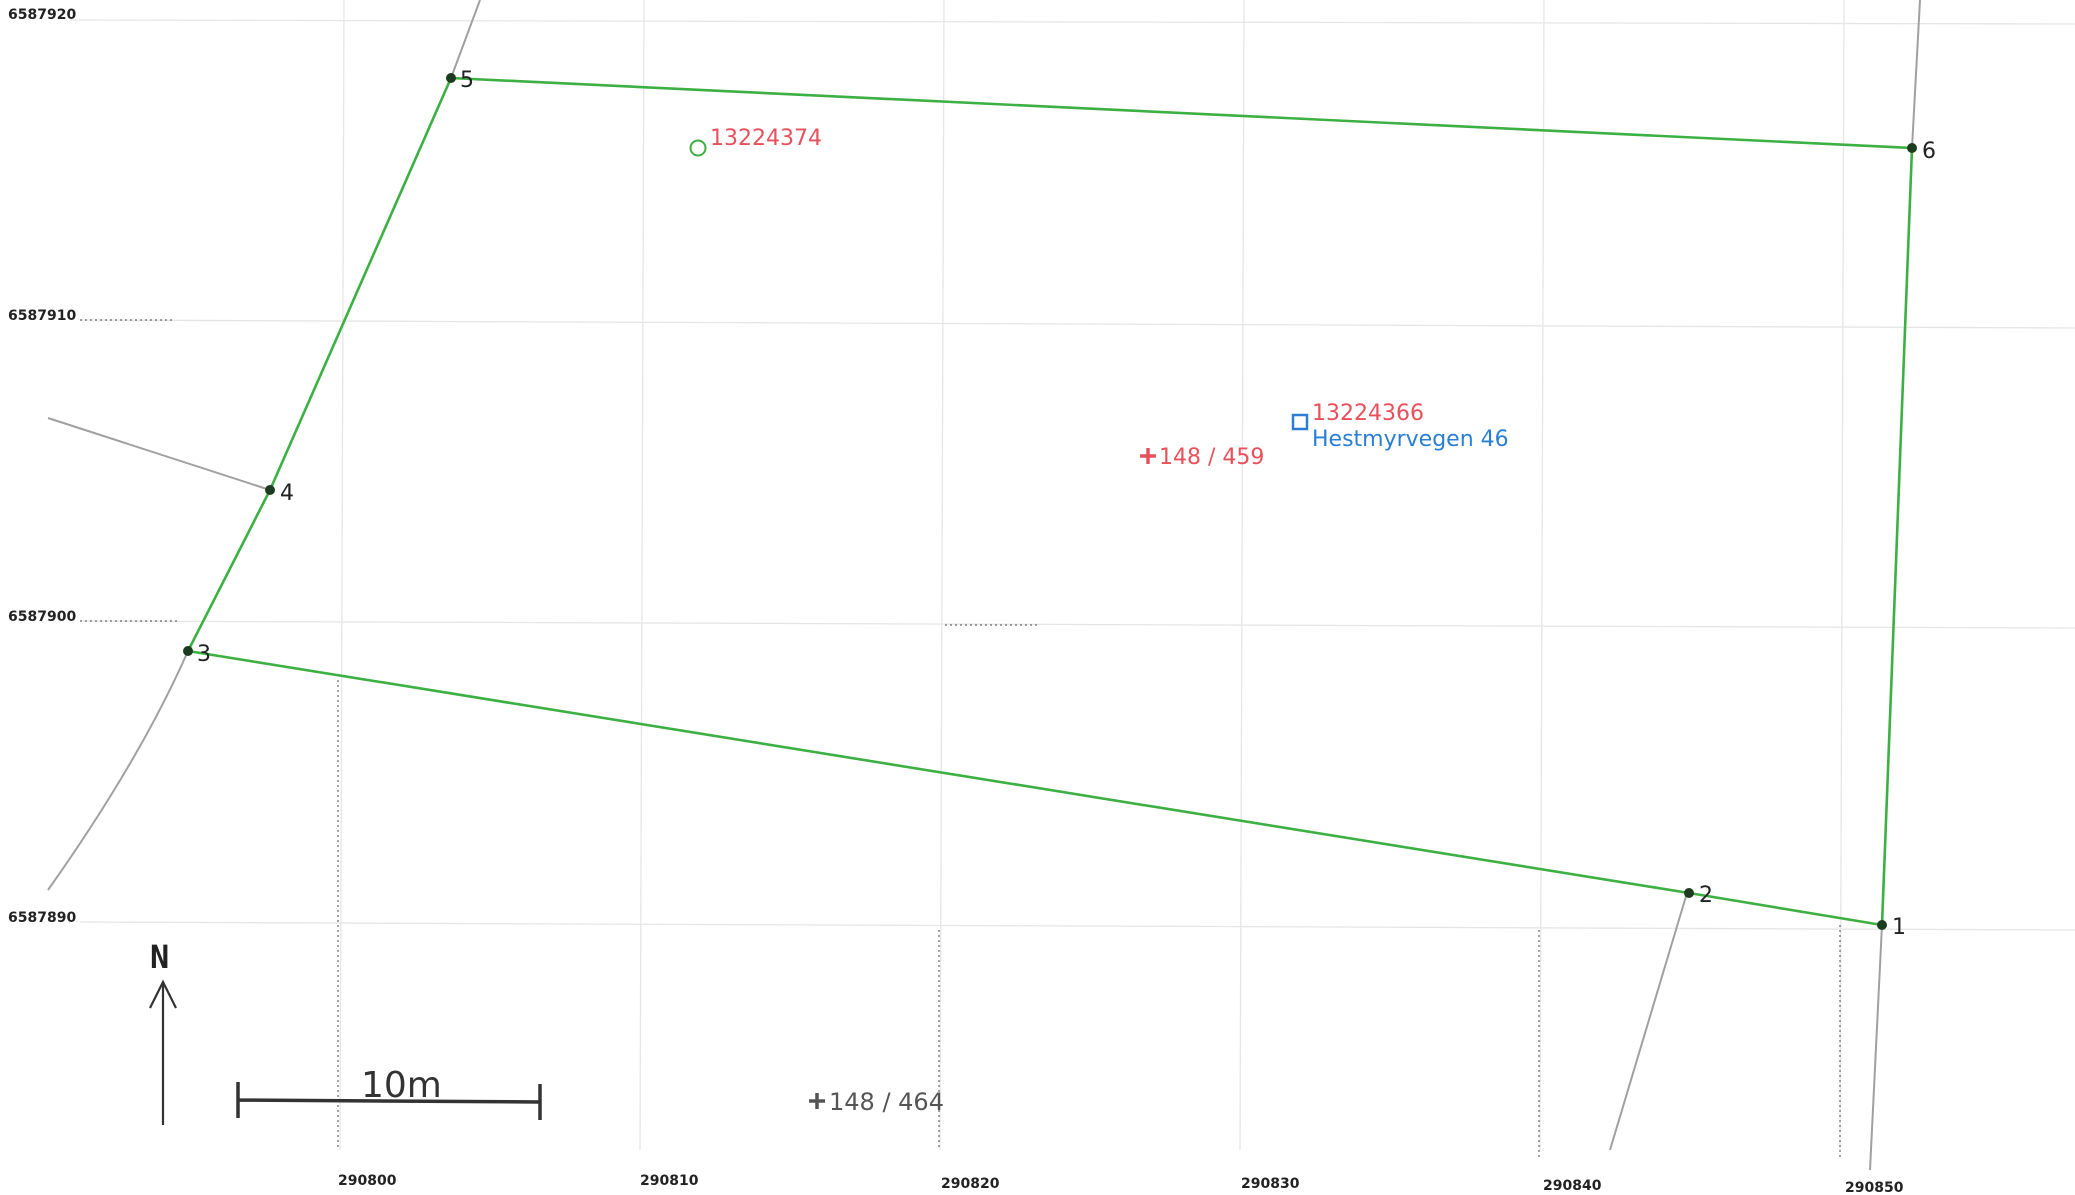 The width and height of the screenshot is (2075, 1195). What do you see at coordinates (467, 80) in the screenshot?
I see `vertex-label: 5` at bounding box center [467, 80].